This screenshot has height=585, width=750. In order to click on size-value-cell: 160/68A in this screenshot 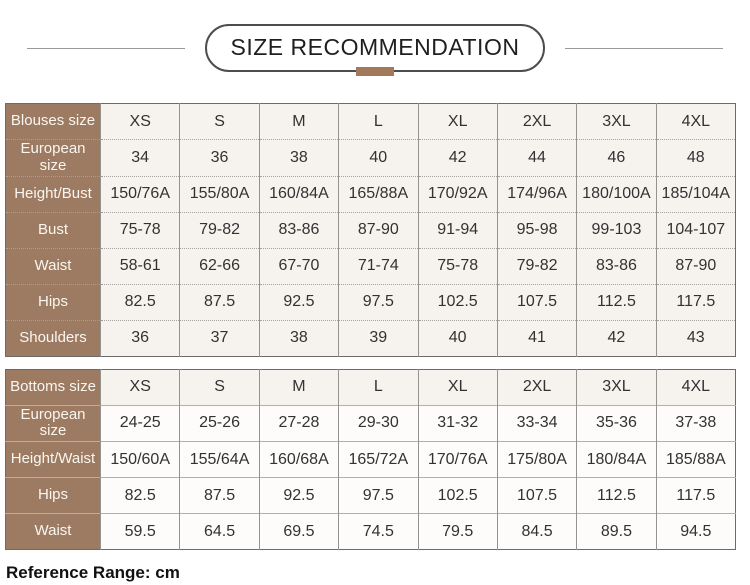, I will do `click(298, 459)`.